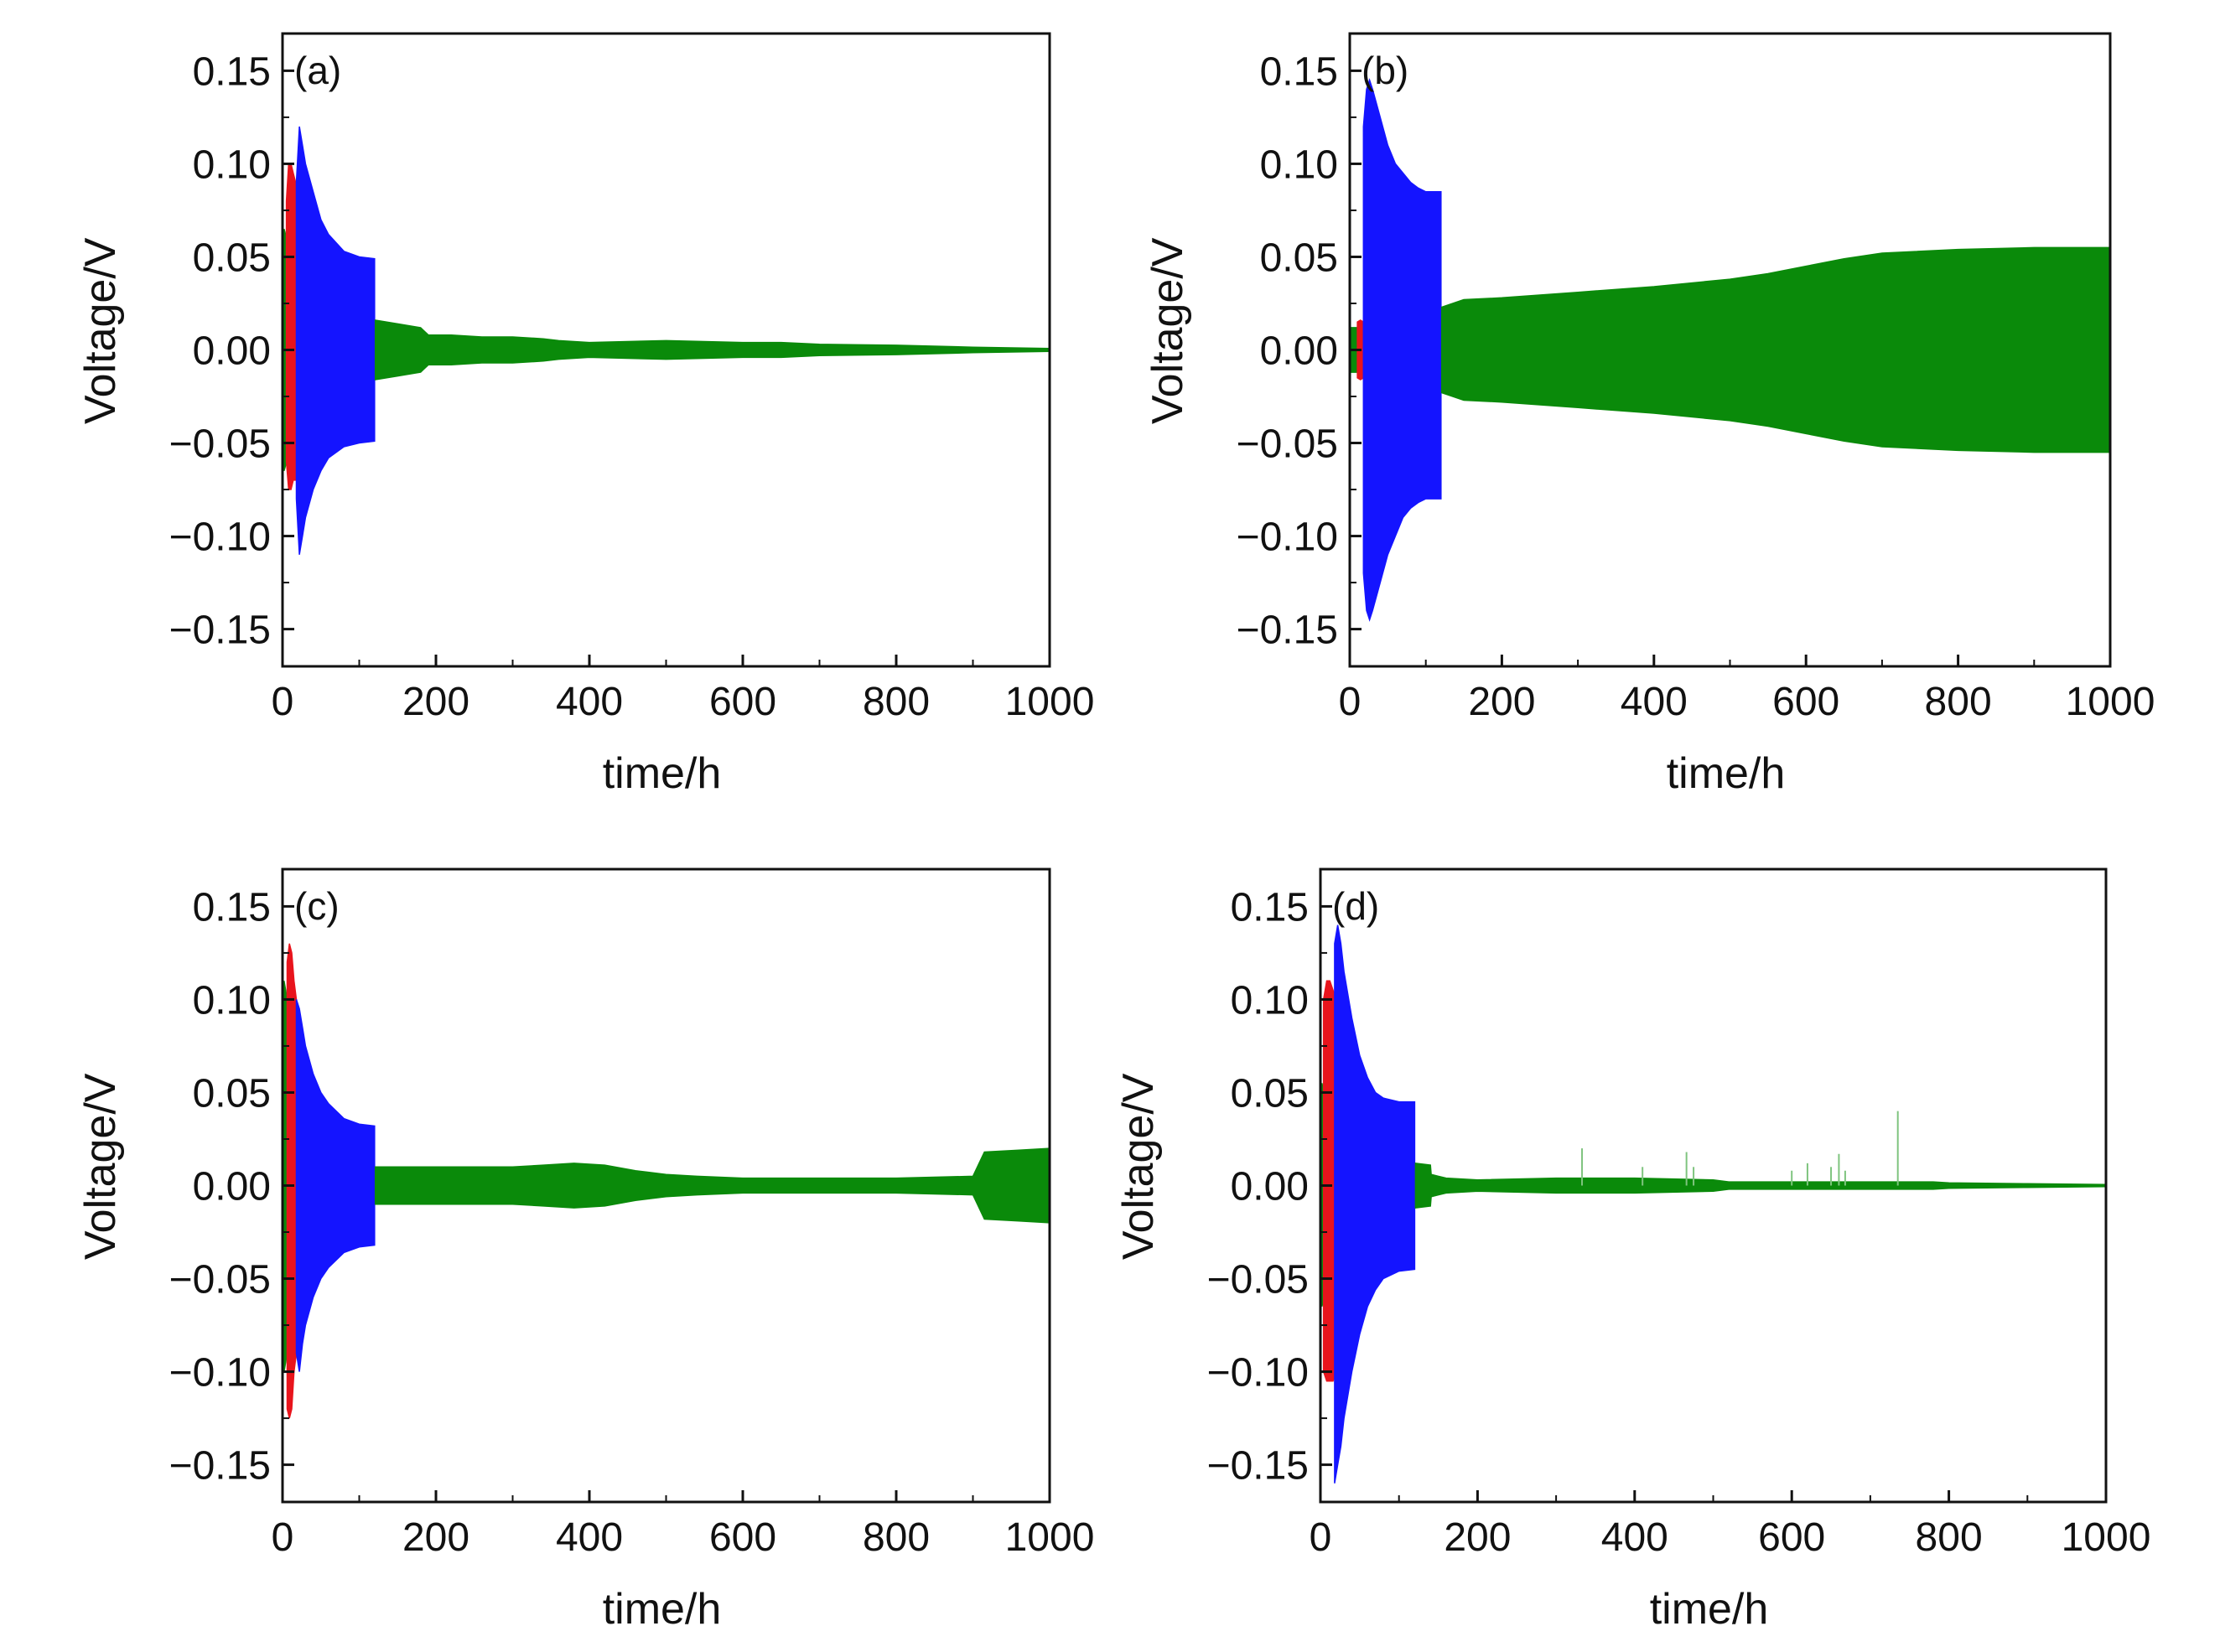 This screenshot has width=2220, height=1652. What do you see at coordinates (317, 70) in the screenshot?
I see `panel-label: (a)` at bounding box center [317, 70].